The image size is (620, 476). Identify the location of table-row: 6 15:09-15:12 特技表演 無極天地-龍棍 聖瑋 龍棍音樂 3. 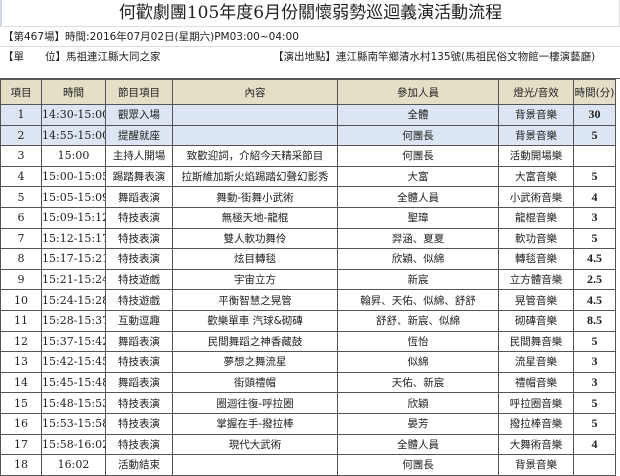
(308, 217).